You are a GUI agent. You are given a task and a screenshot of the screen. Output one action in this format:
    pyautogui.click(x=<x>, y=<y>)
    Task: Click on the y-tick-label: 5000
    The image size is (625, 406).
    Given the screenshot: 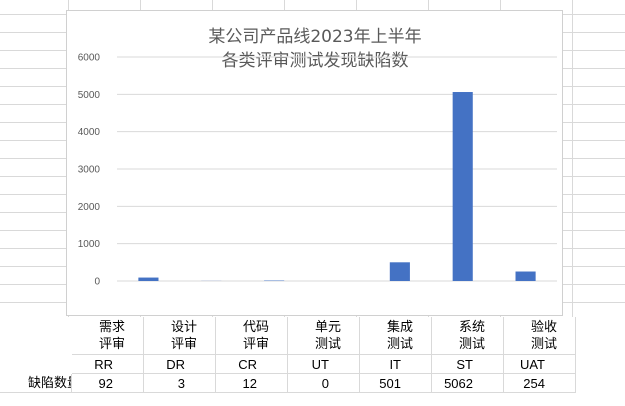 What is the action you would take?
    pyautogui.click(x=89, y=95)
    